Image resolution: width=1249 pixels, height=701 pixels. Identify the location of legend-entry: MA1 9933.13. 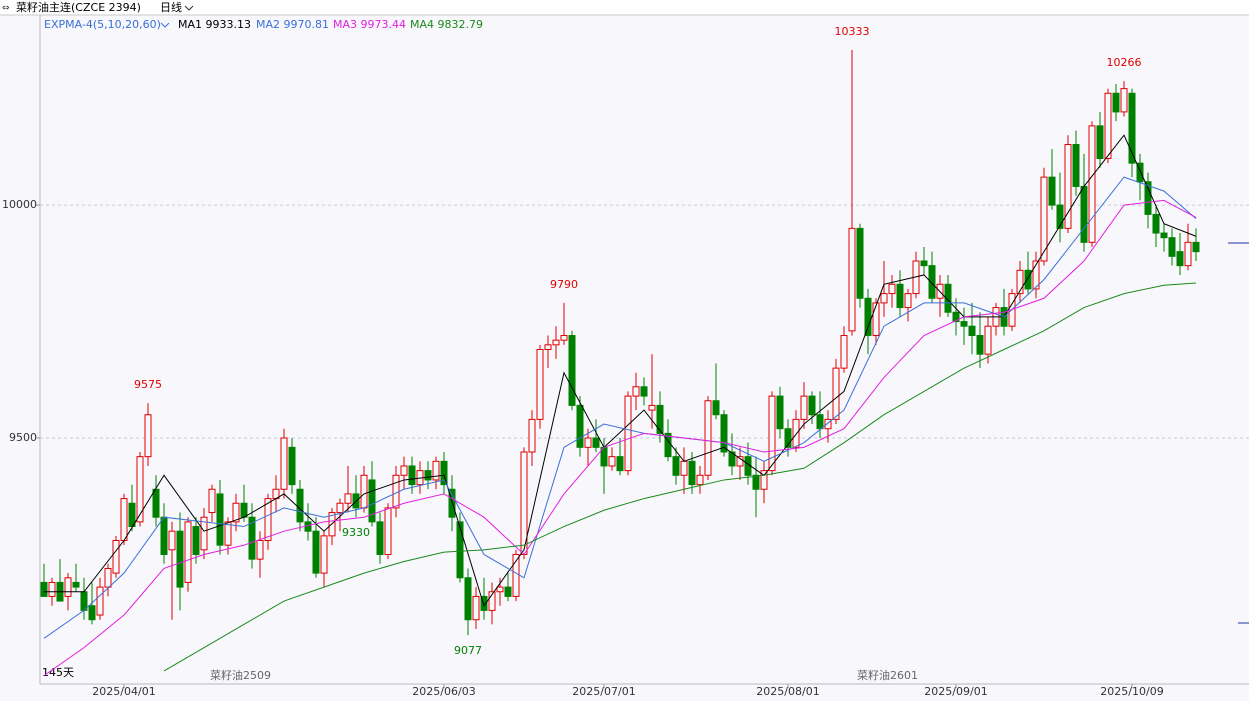
(214, 24).